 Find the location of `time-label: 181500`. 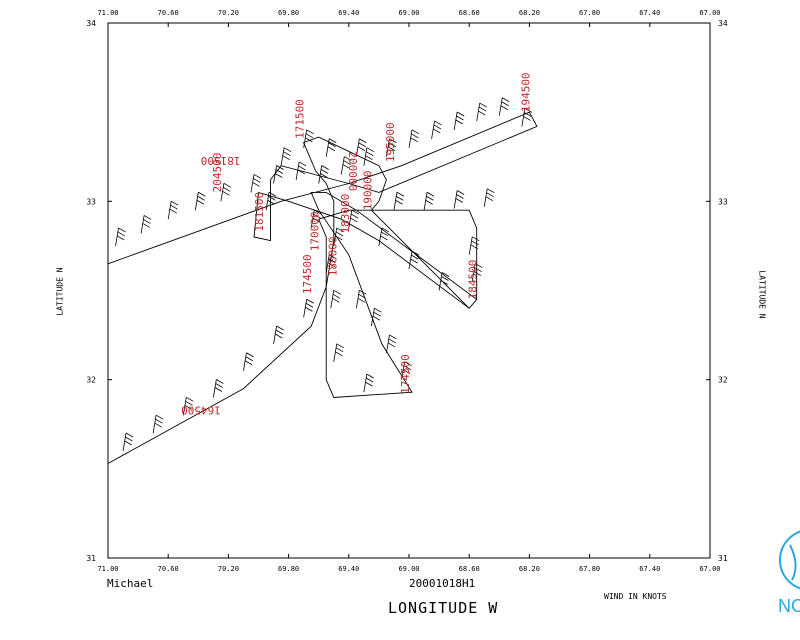

time-label: 181500 is located at coordinates (259, 212).